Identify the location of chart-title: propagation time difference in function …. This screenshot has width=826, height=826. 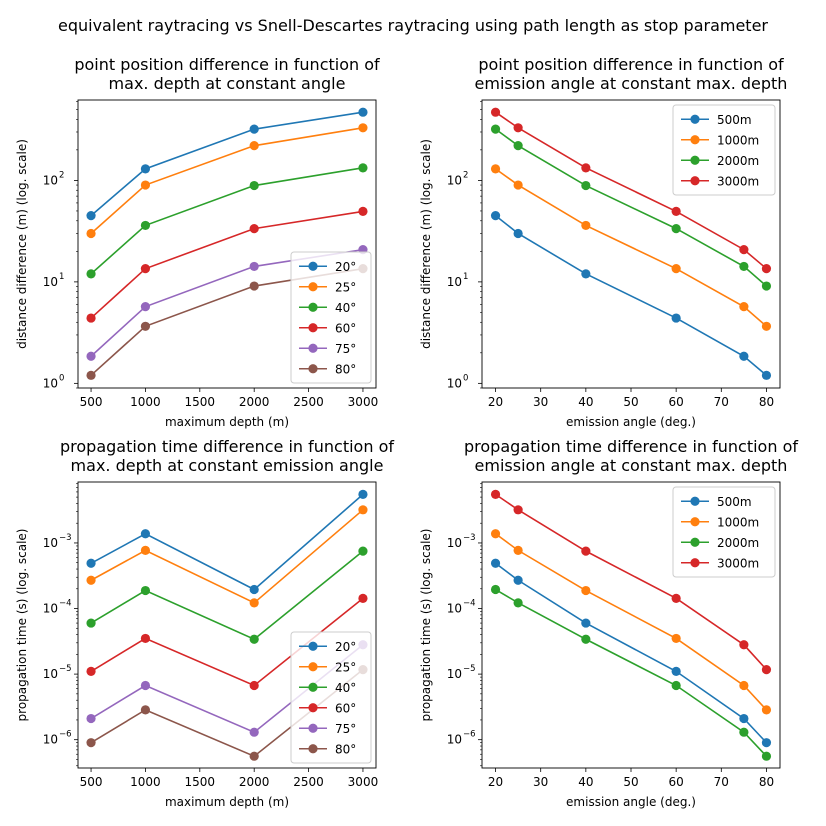
(631, 456).